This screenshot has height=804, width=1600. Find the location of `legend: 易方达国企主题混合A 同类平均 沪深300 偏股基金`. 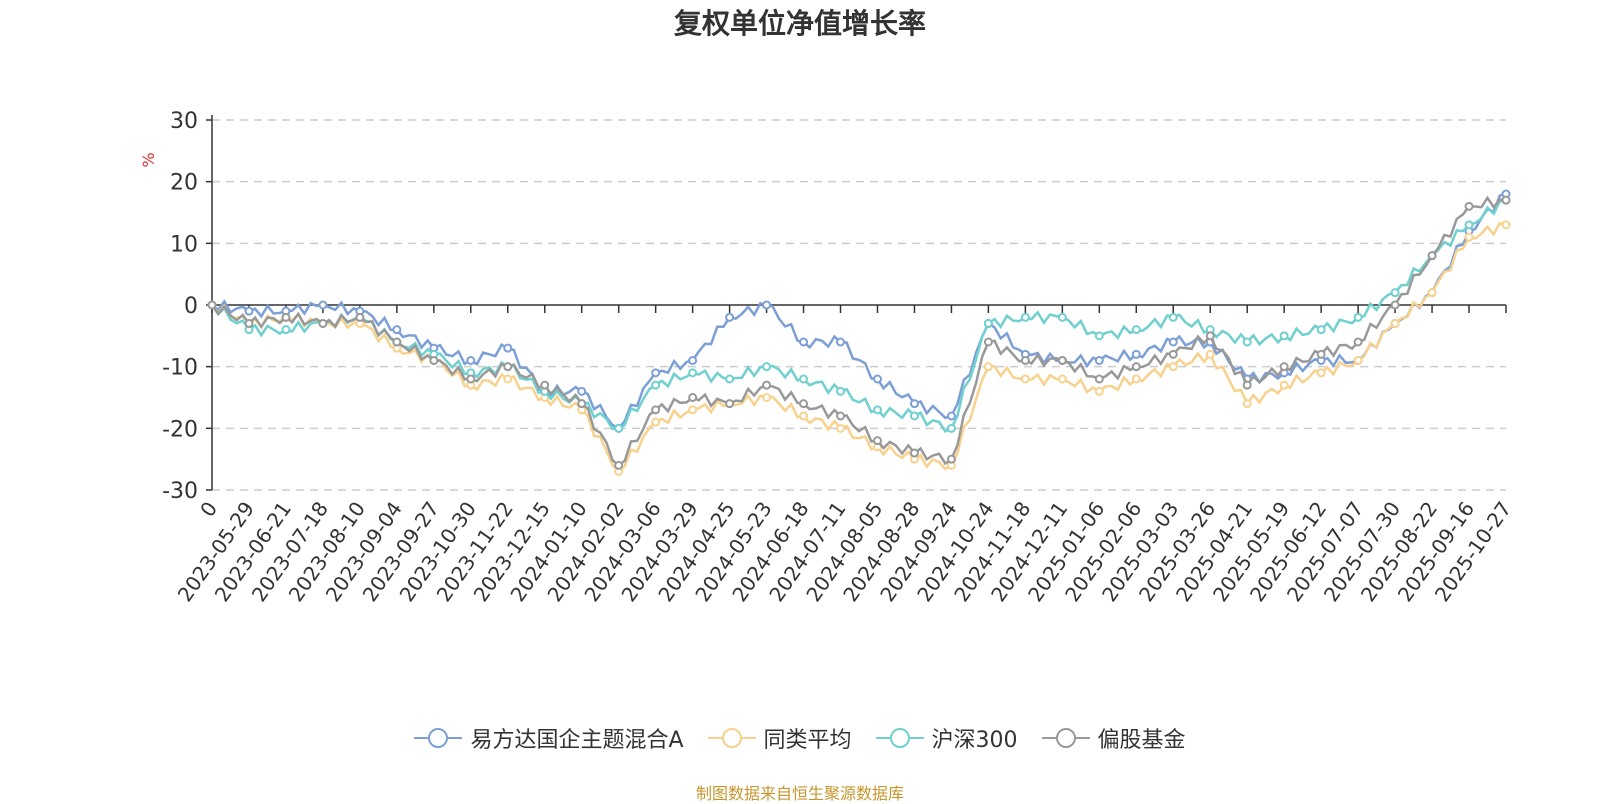

legend: 易方达国企主题混合A 同类平均 沪深300 偏股基金 is located at coordinates (800, 738).